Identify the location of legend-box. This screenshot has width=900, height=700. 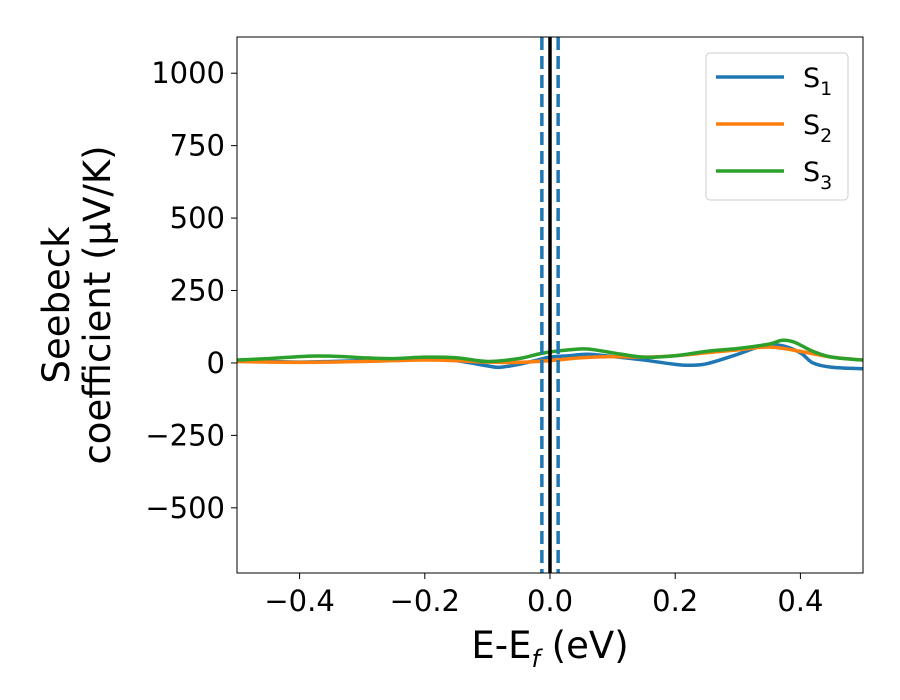
(777, 126).